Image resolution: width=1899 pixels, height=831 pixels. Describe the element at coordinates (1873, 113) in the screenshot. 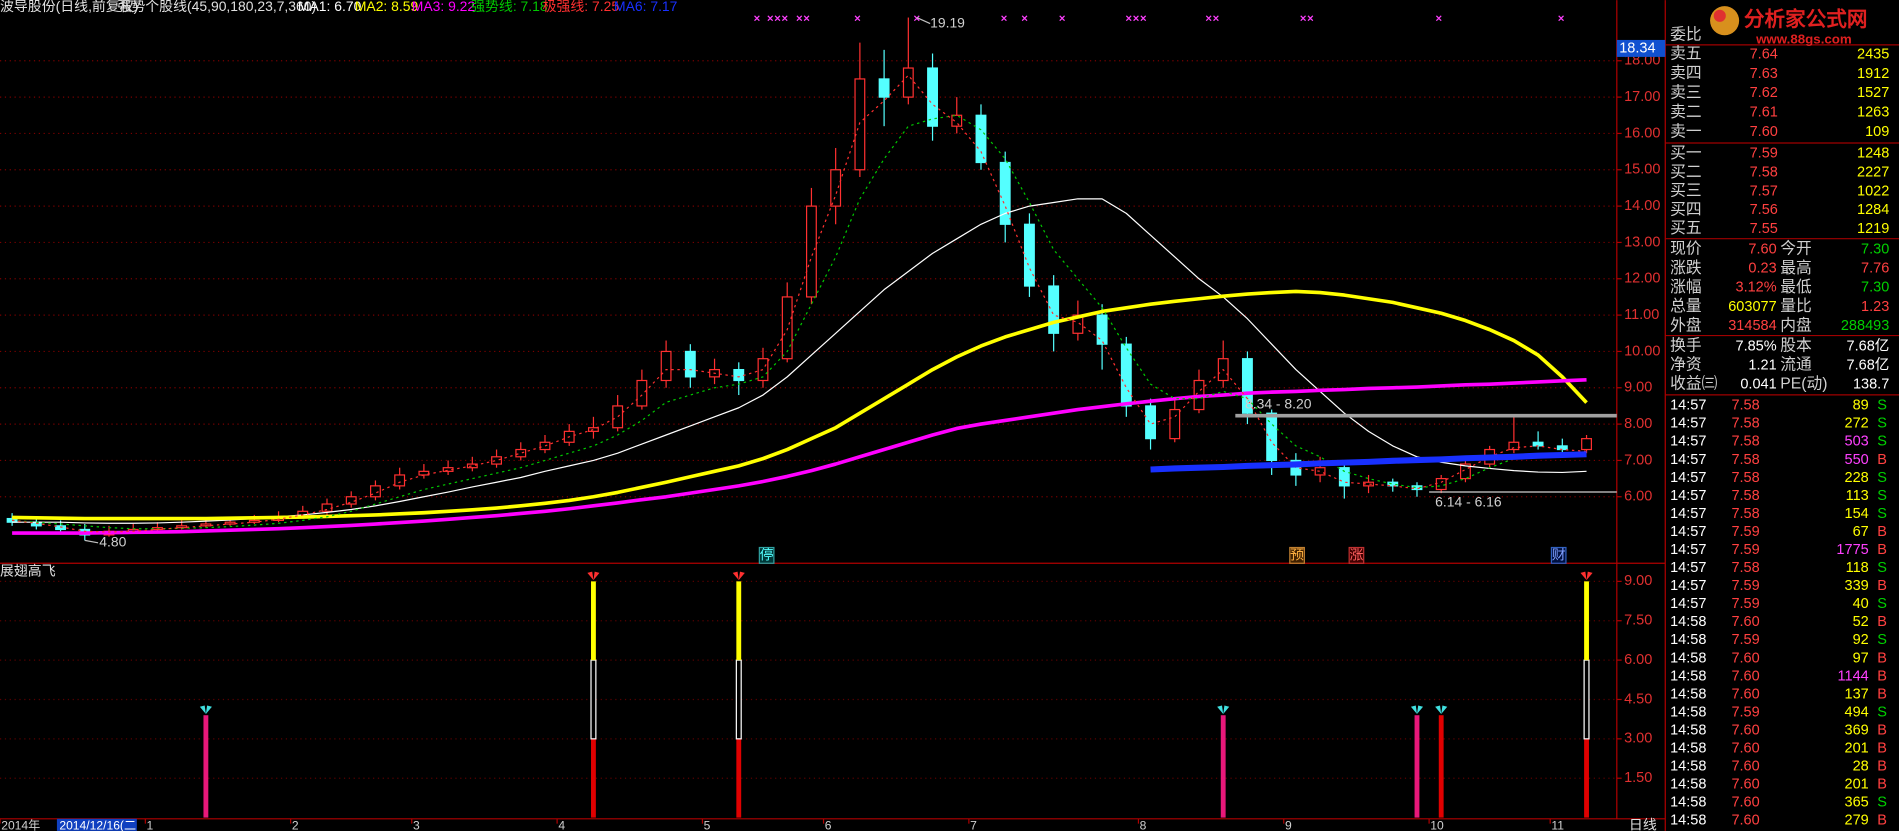

I see `order-volume: 1263` at that location.